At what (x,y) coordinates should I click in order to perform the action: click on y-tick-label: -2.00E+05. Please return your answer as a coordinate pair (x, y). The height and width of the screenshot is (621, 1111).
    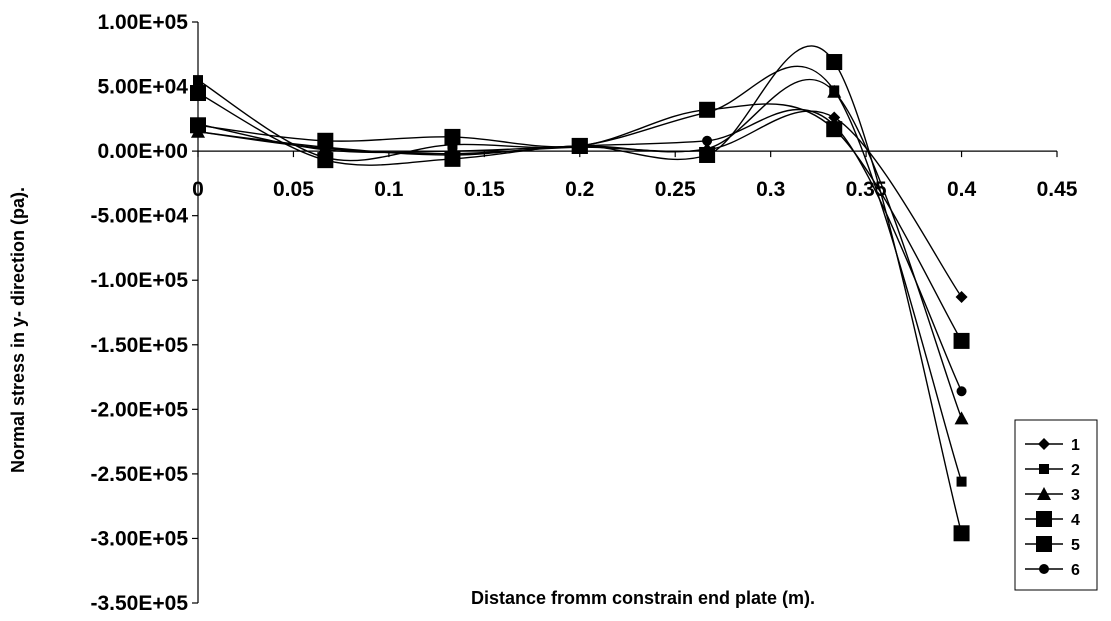
    Looking at the image, I should click on (140, 409).